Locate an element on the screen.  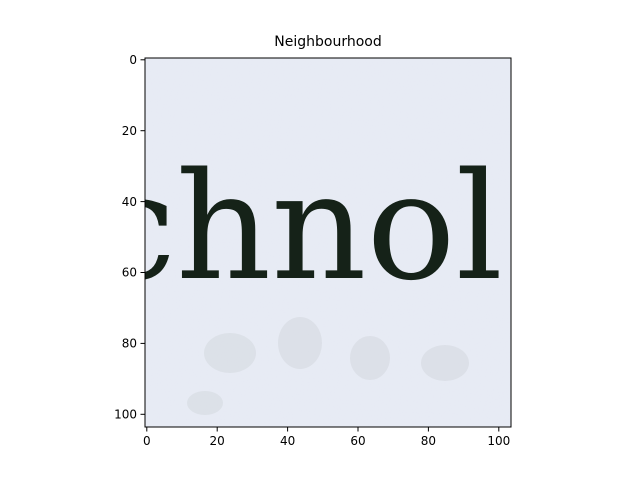
y-tick-label: 60 is located at coordinates (129, 273).